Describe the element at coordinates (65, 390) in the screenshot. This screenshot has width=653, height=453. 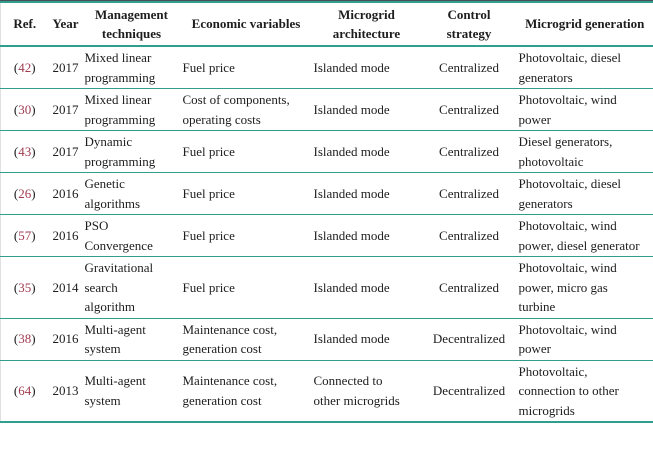
I see `year-cell: 2013` at that location.